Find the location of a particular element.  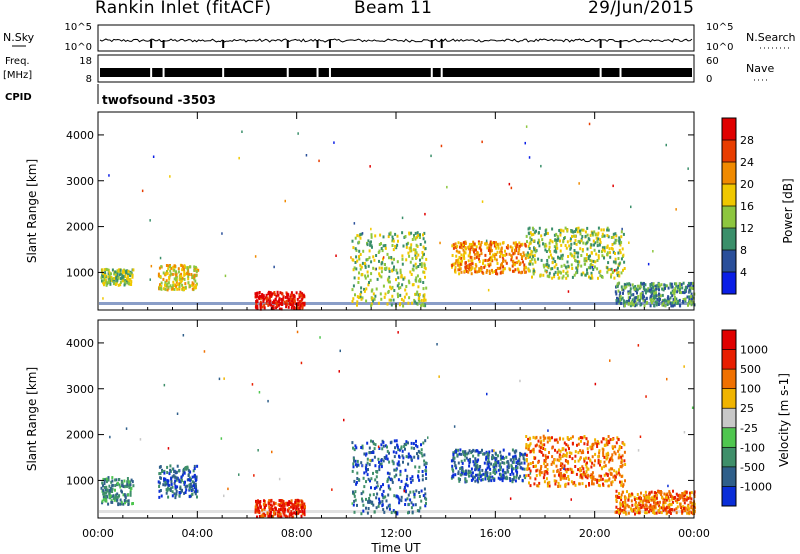

colorbar-tick-label: 16 is located at coordinates (747, 206).